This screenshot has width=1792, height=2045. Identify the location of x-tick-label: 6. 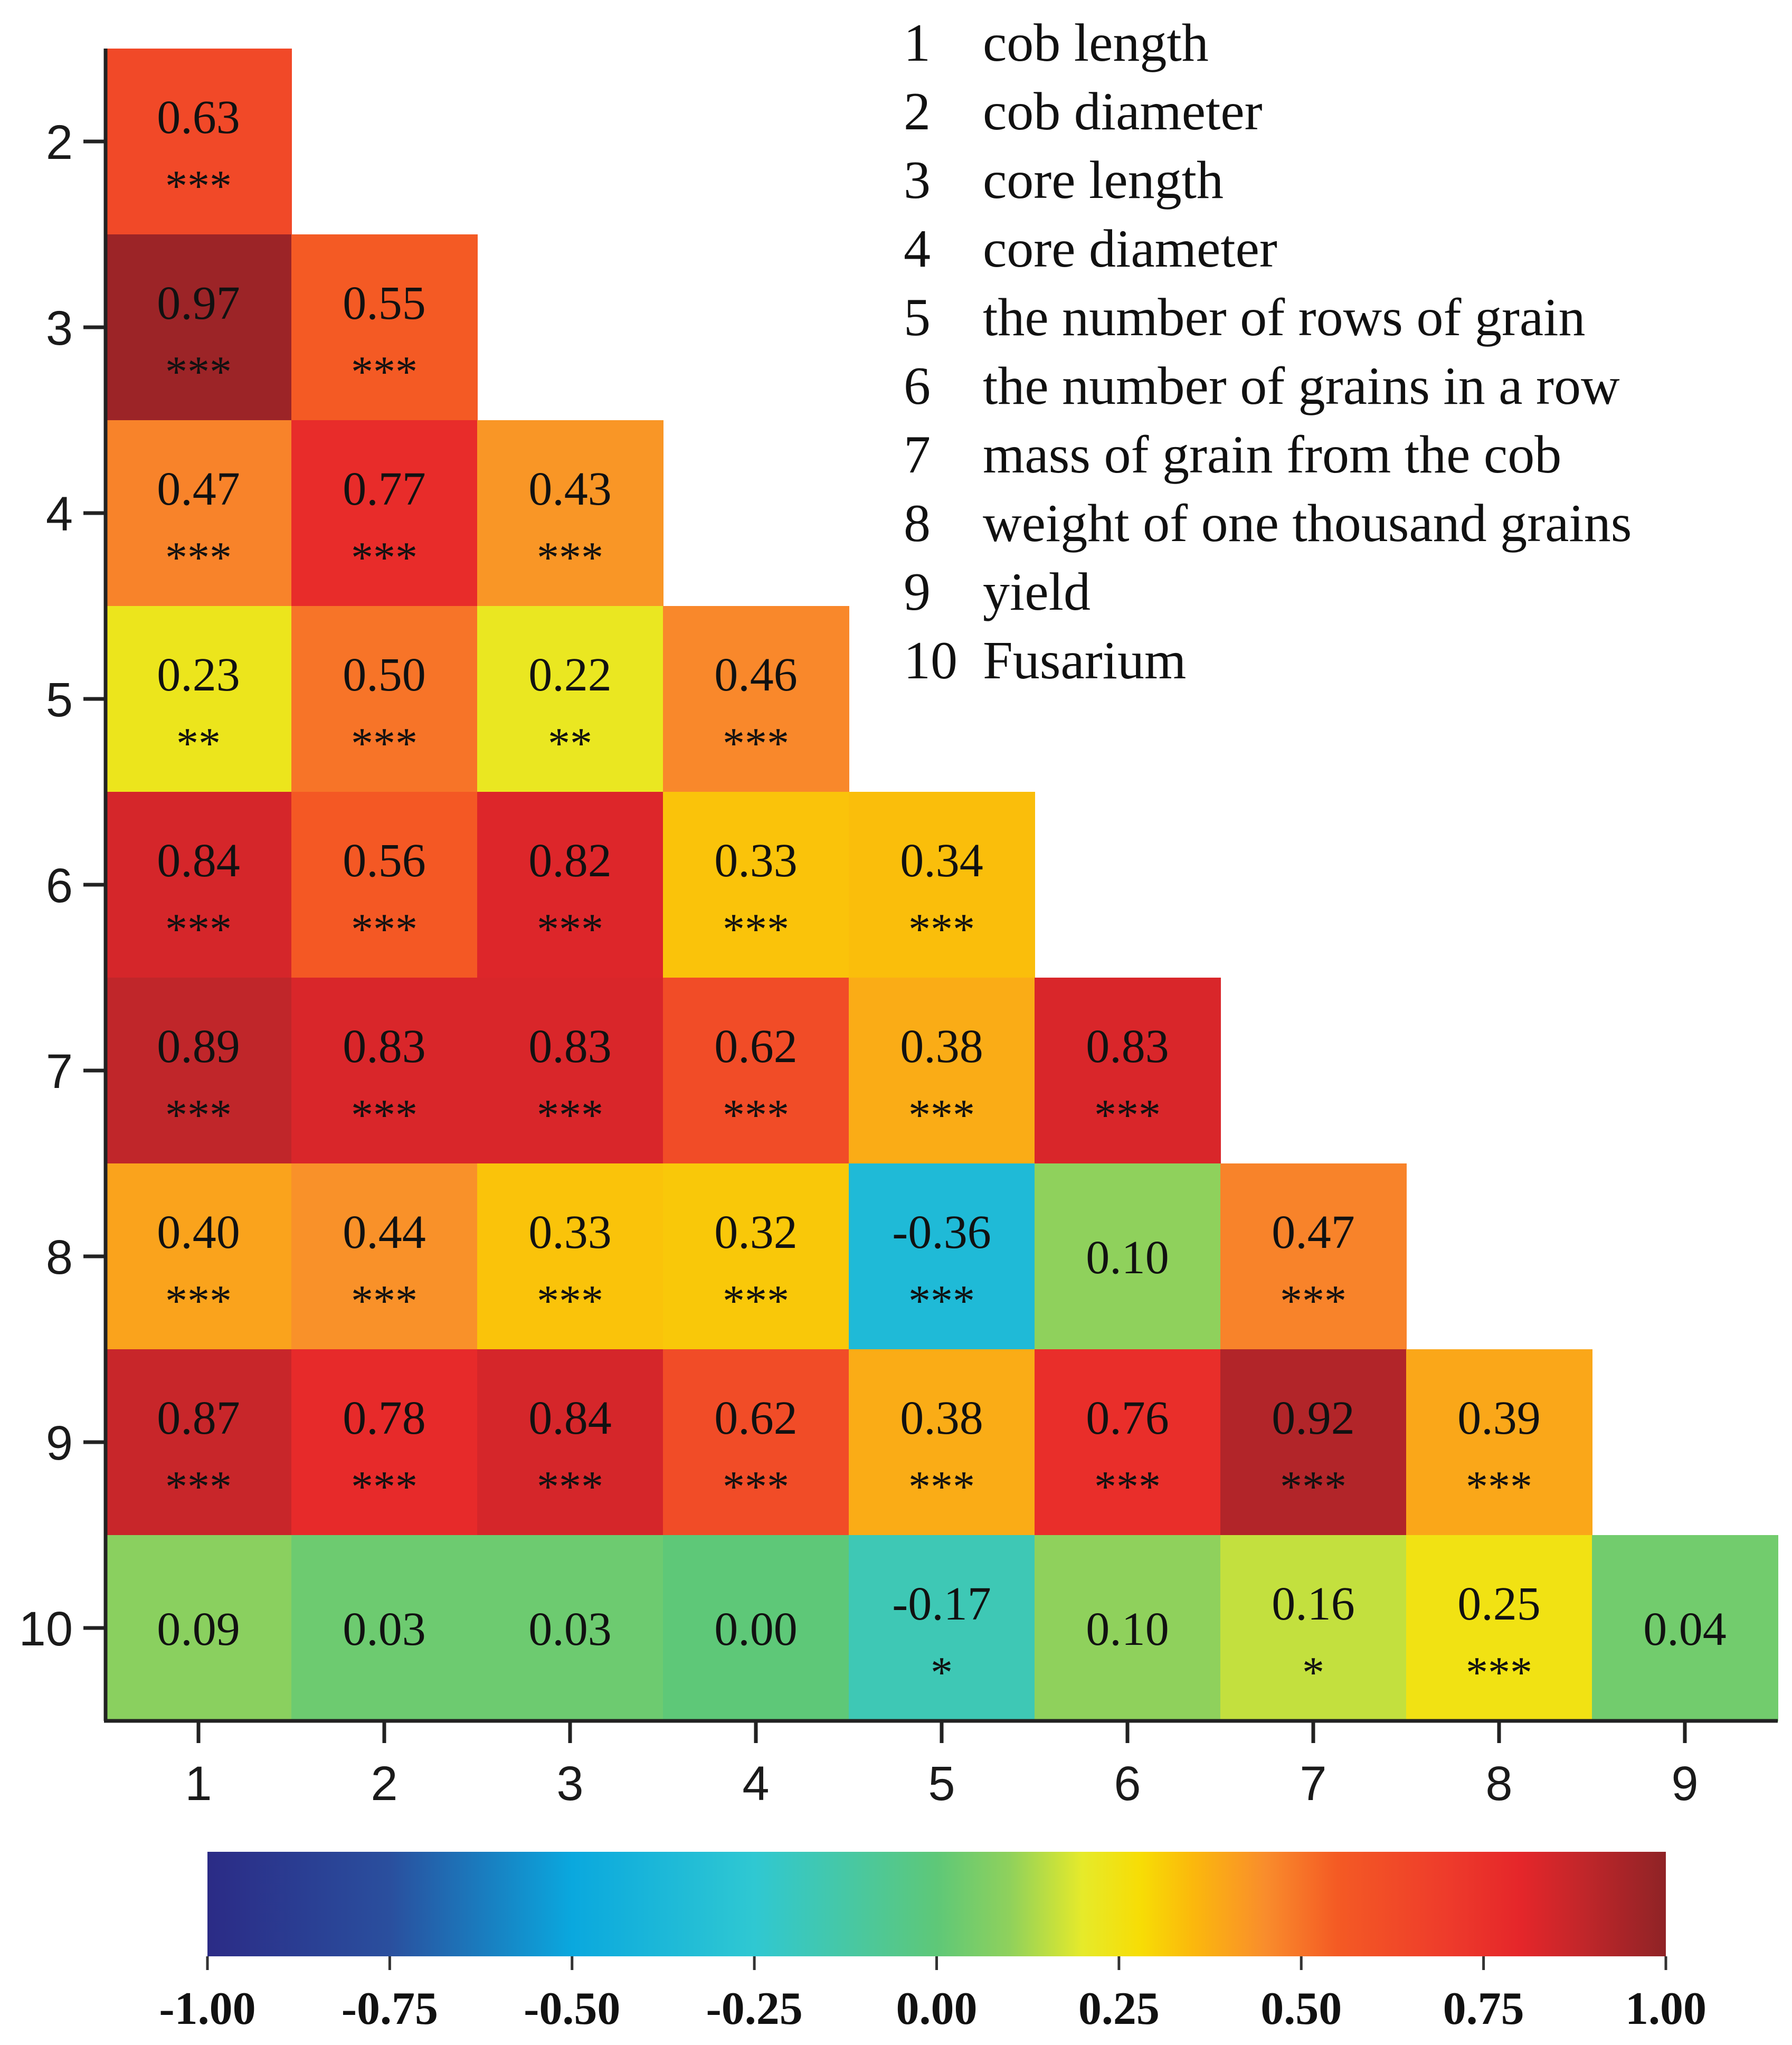
(1127, 1784).